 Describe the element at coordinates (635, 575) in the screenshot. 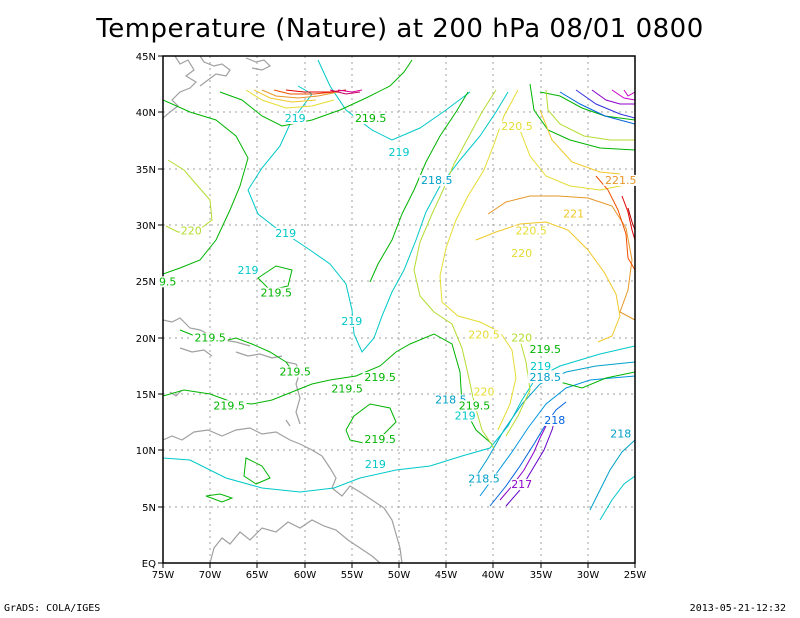

I see `lon-tick-label: 25W` at that location.